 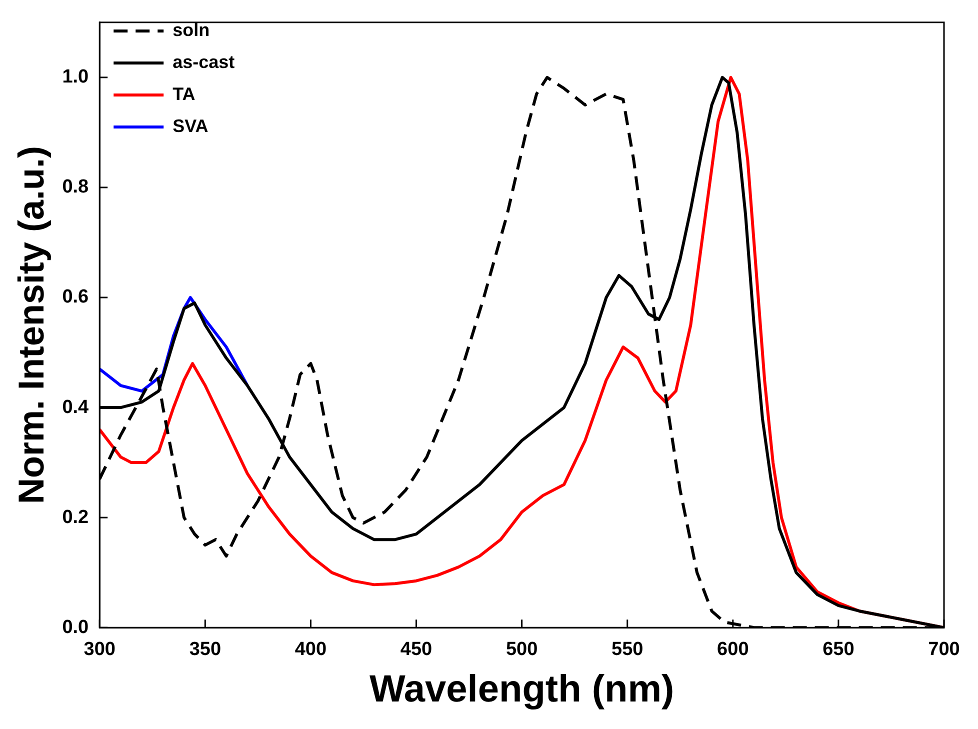 I want to click on x-tick-label: 300, so click(x=100, y=649).